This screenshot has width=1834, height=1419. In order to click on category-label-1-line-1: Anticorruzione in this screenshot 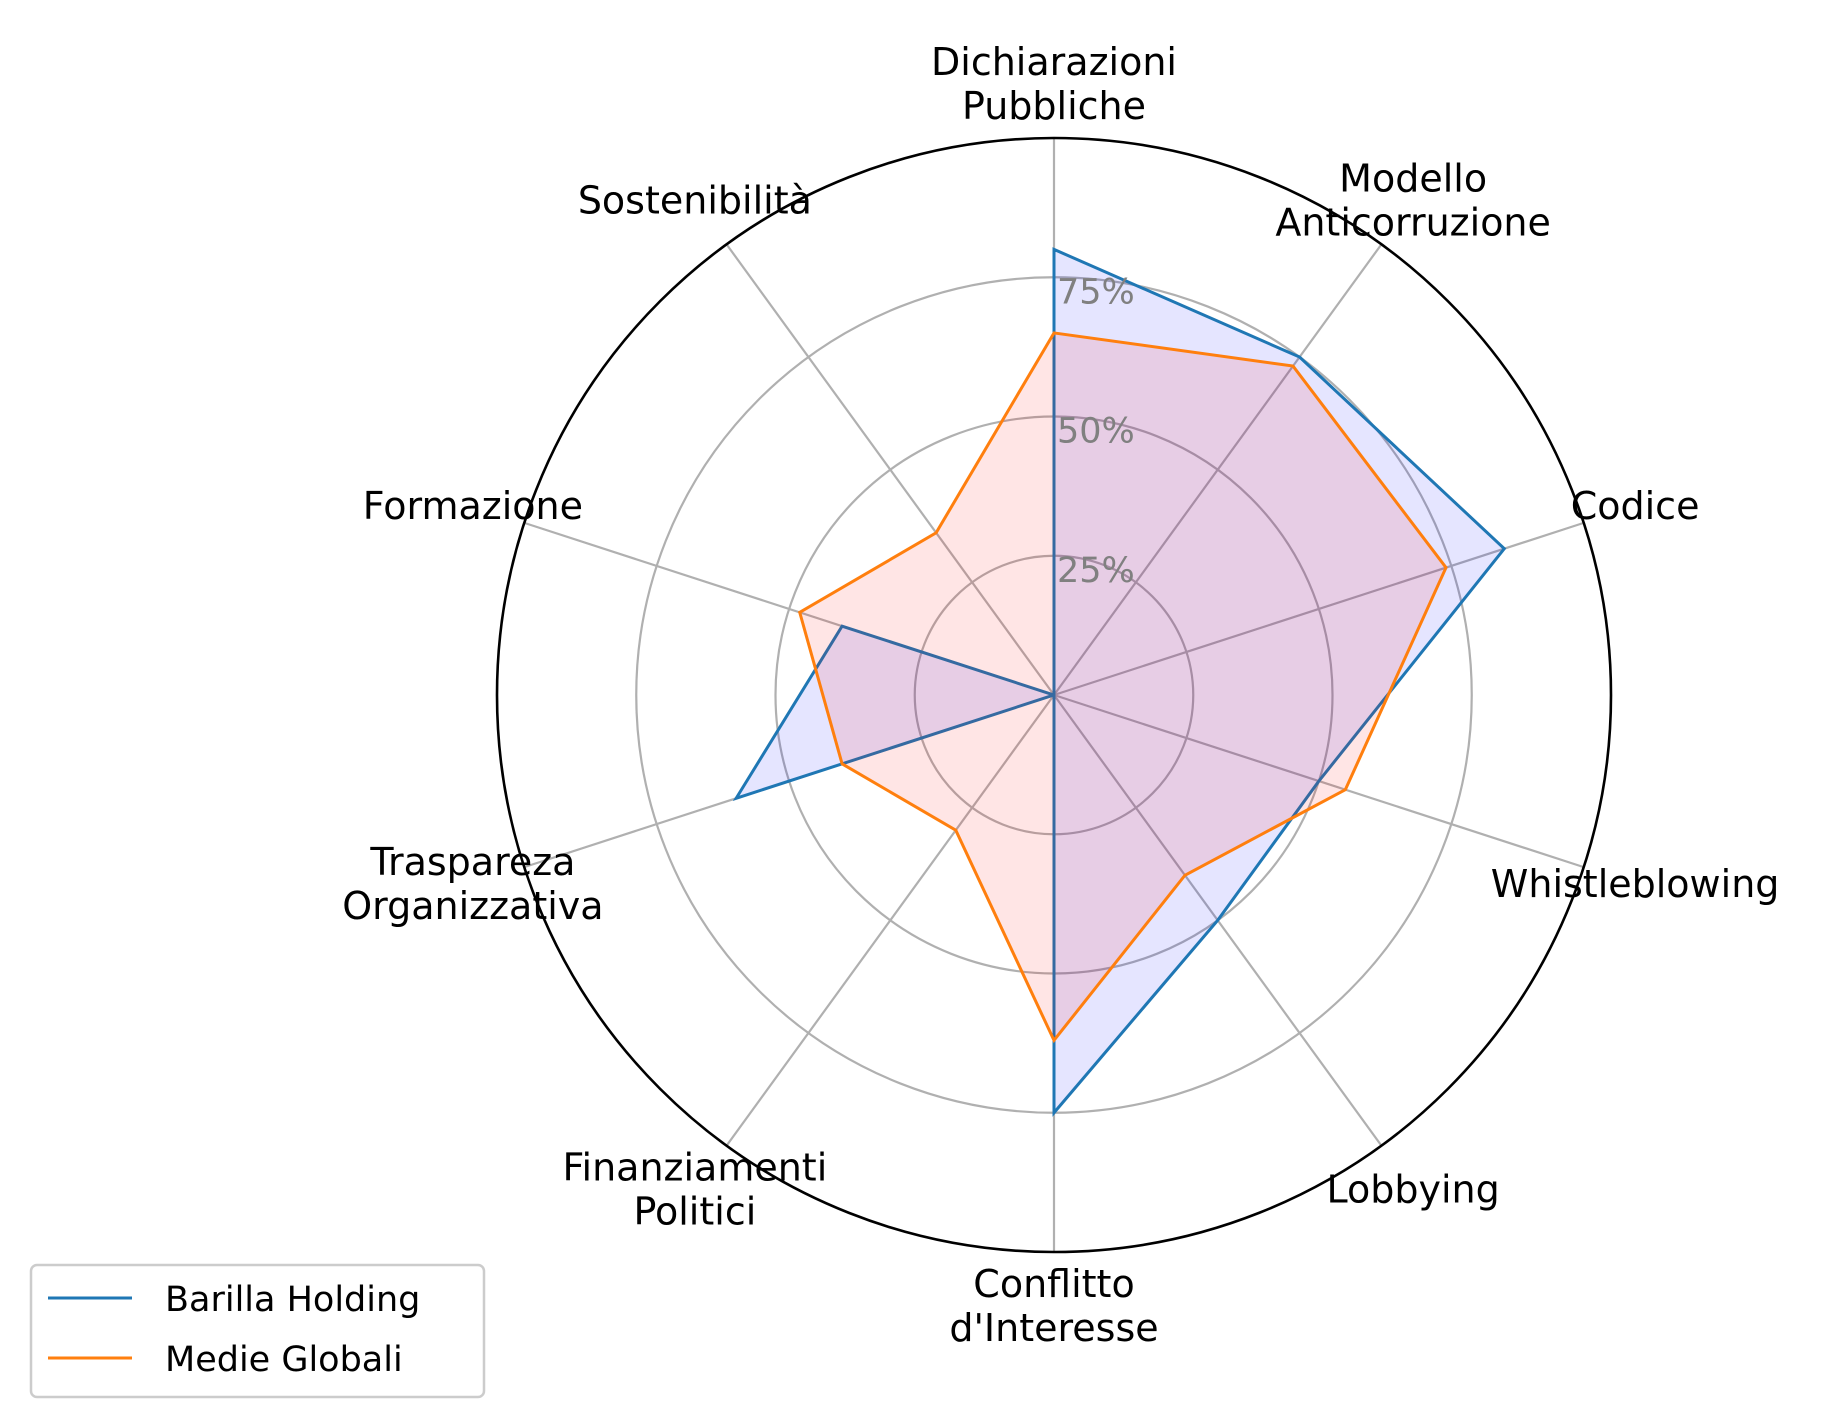, I will do `click(1413, 223)`.